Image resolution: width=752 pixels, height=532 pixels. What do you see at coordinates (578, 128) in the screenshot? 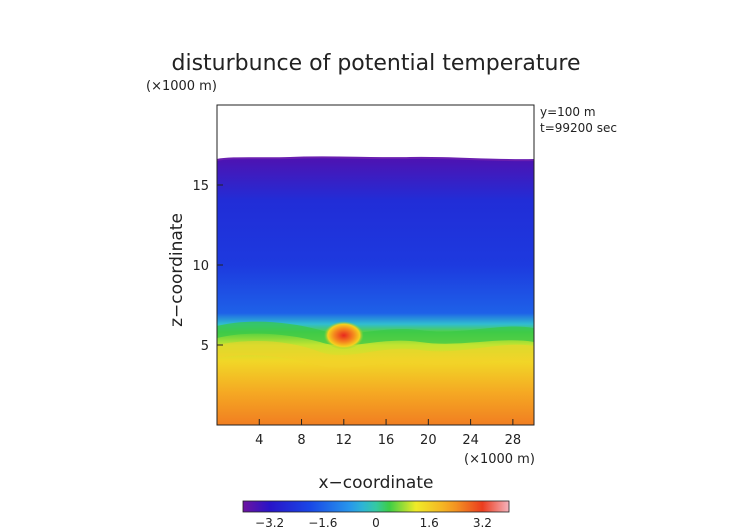
I see `annotation-t: t=99200 sec` at bounding box center [578, 128].